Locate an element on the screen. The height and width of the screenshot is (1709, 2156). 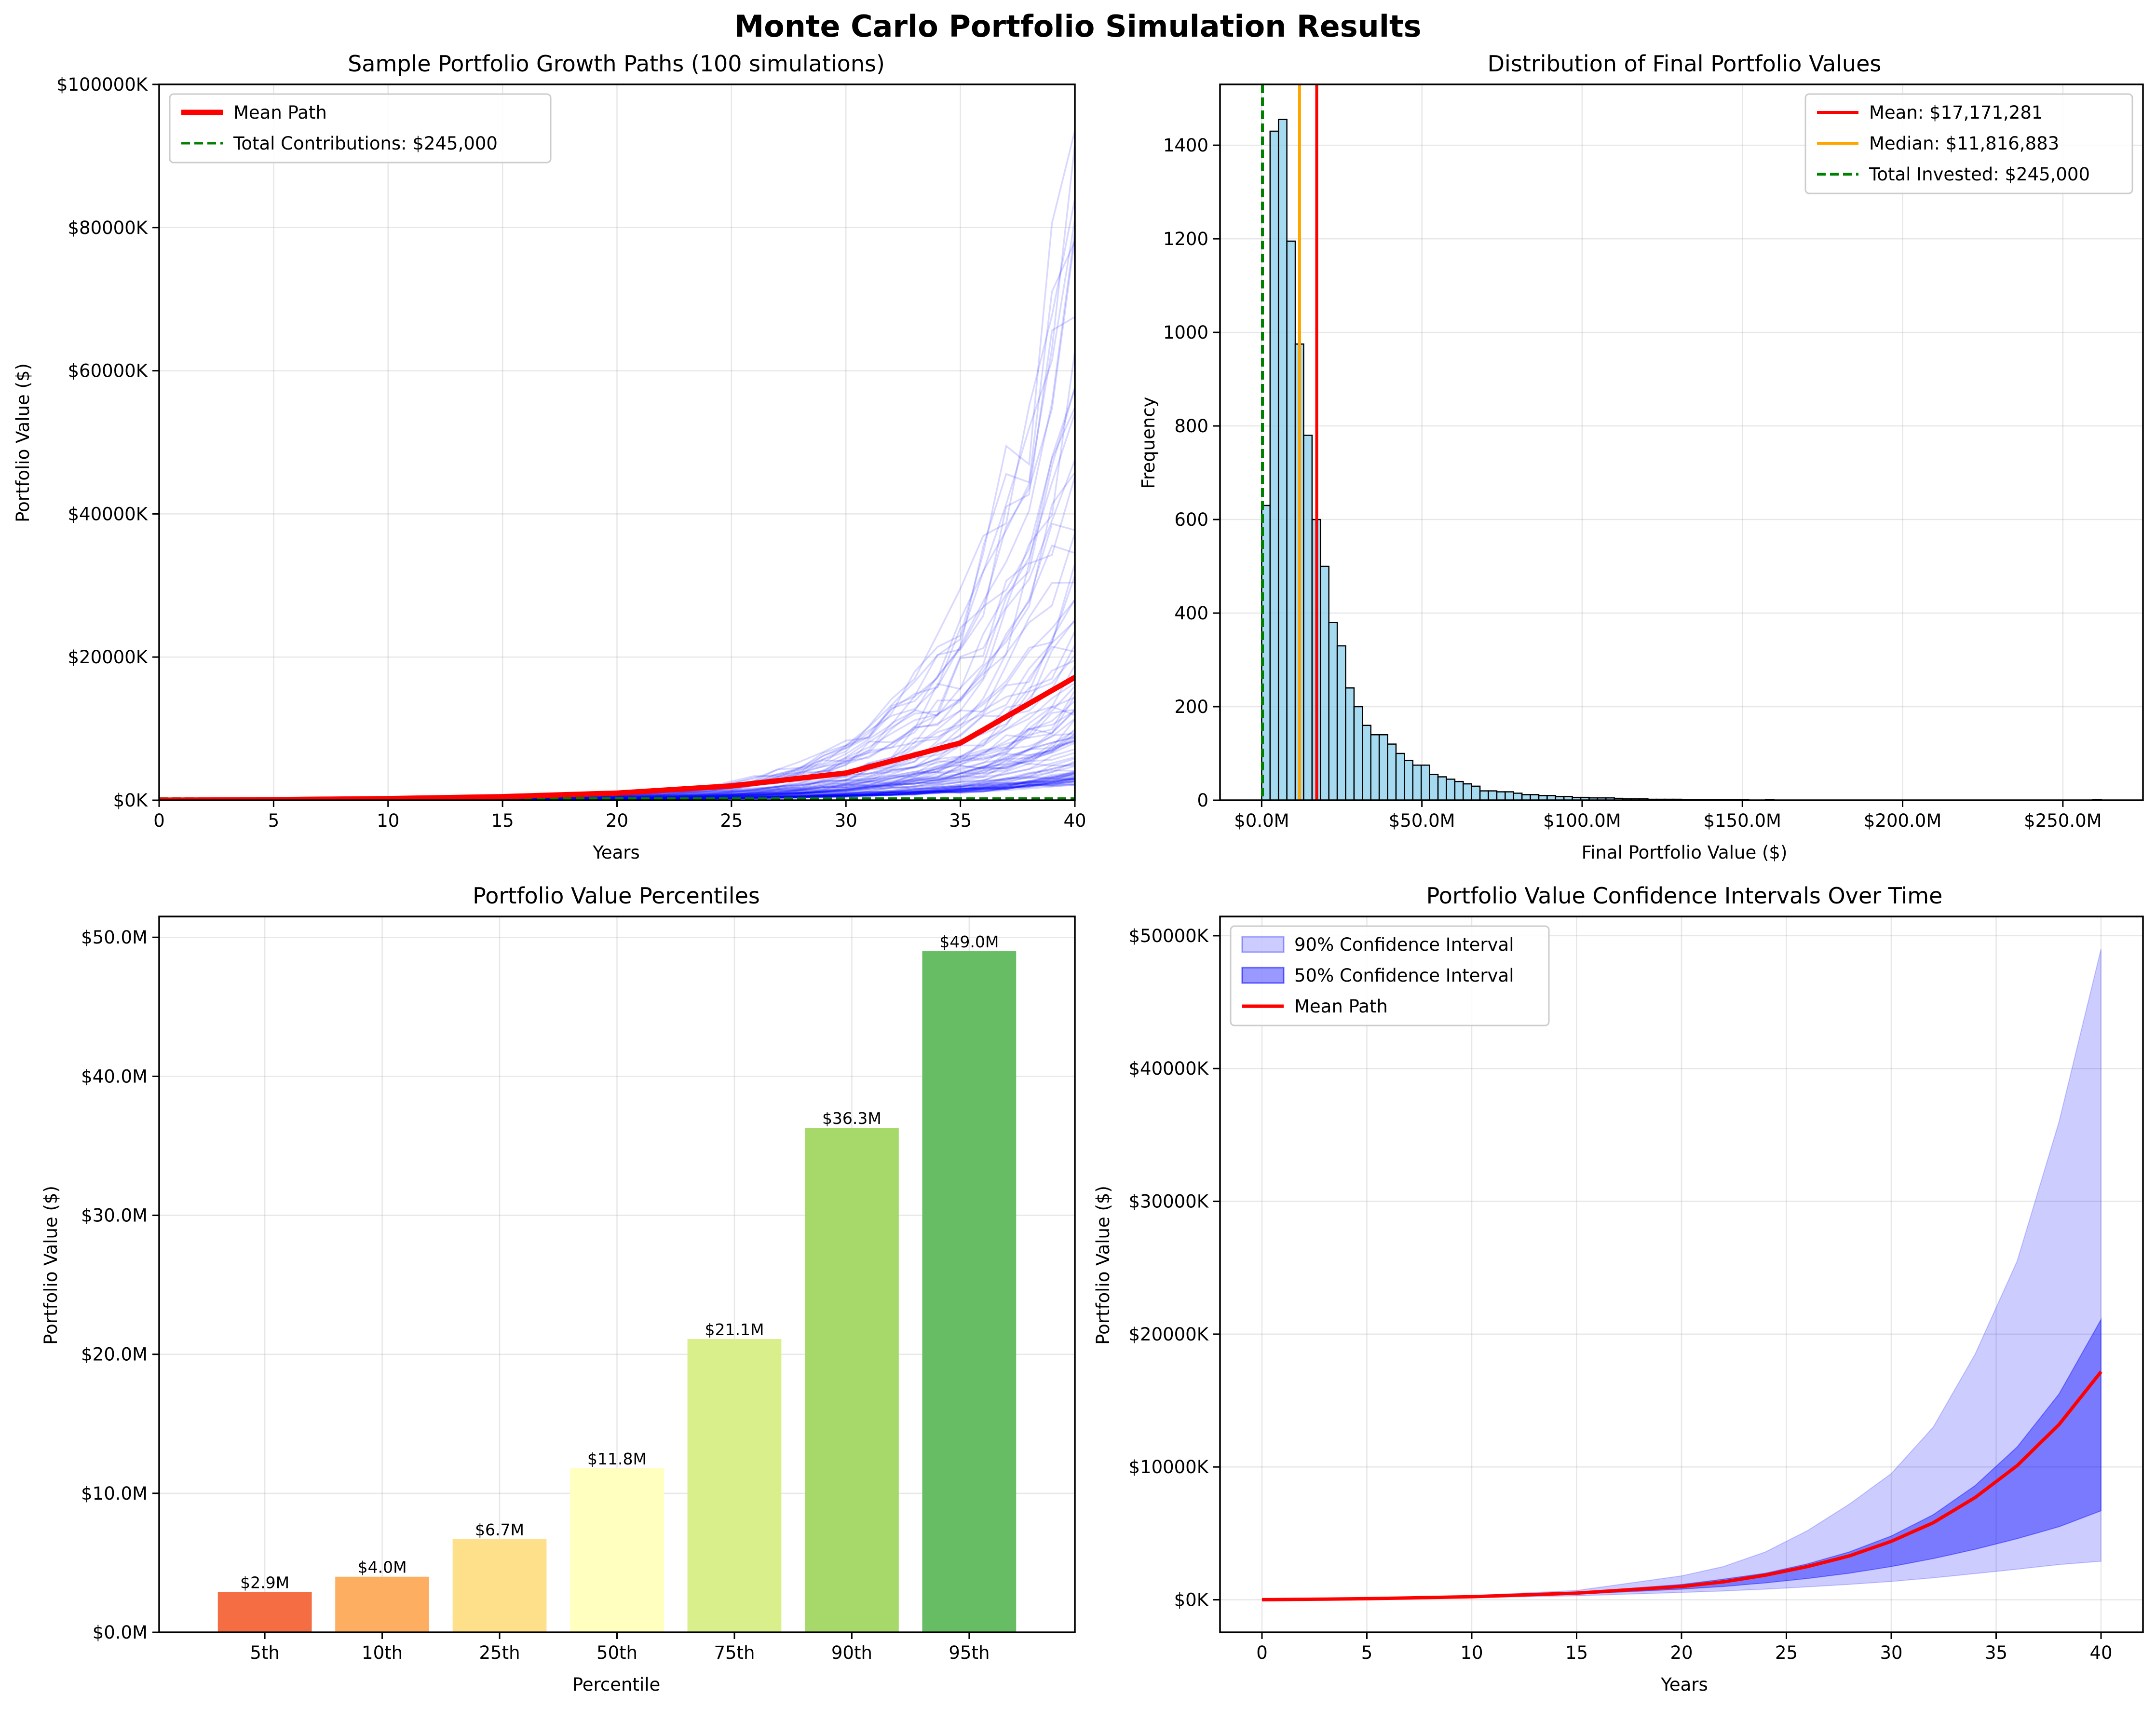
growth-paths-legend-label: Total Contributions: $245,000 is located at coordinates (366, 143).